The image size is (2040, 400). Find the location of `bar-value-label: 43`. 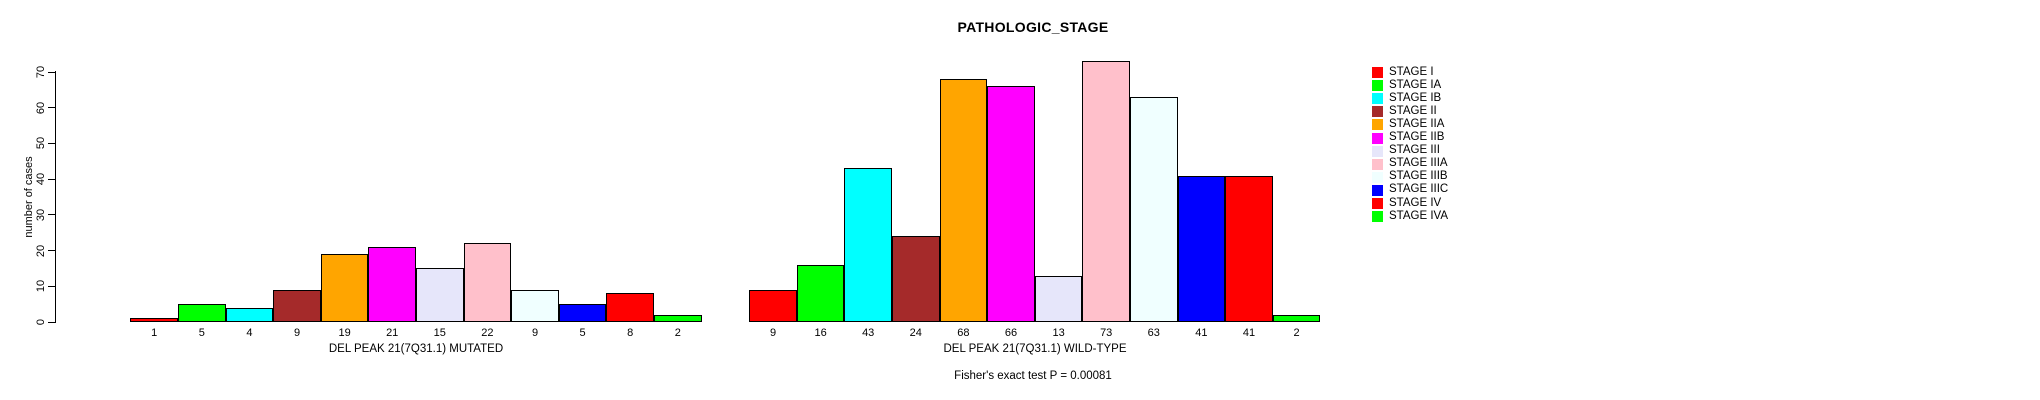

bar-value-label: 43 is located at coordinates (868, 333).